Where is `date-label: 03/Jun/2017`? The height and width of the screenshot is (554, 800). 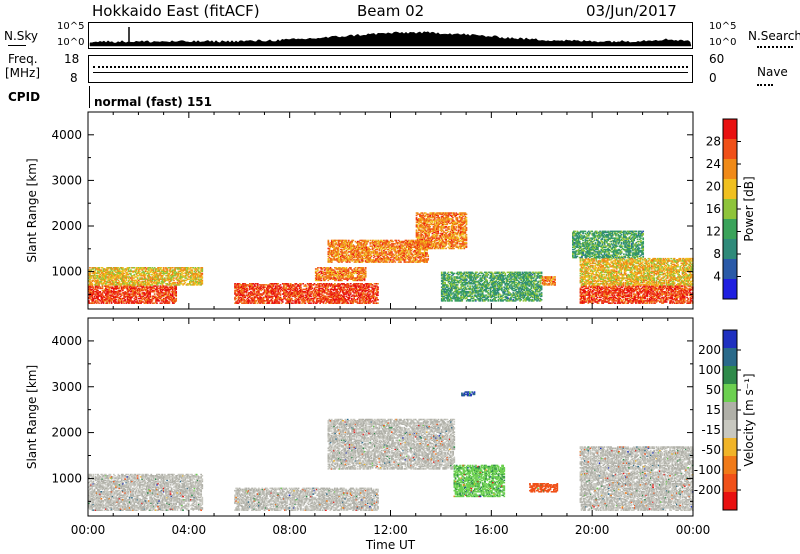
date-label: 03/Jun/2017 is located at coordinates (631, 11).